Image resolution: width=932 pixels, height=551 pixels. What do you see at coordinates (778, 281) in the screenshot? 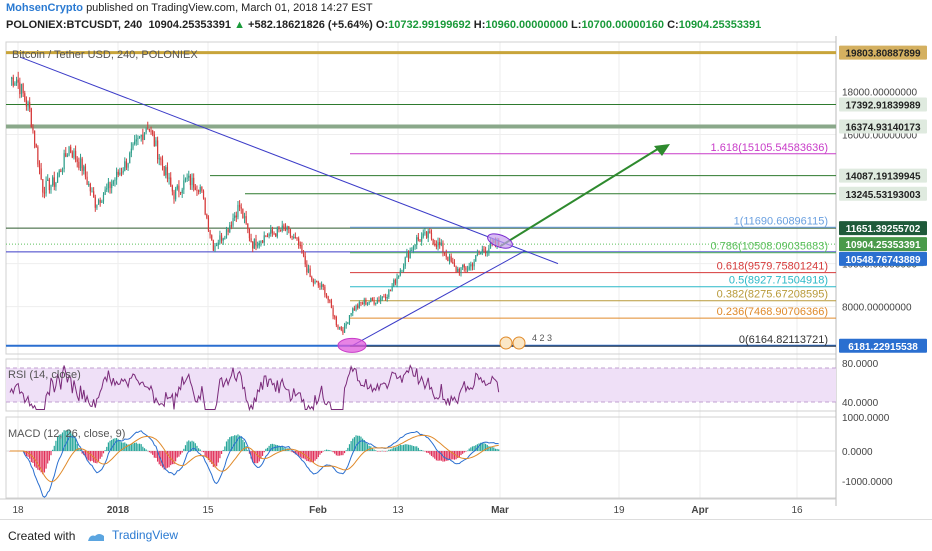
I see `fib-level-label: 0.5(8927.71504918)` at bounding box center [778, 281].